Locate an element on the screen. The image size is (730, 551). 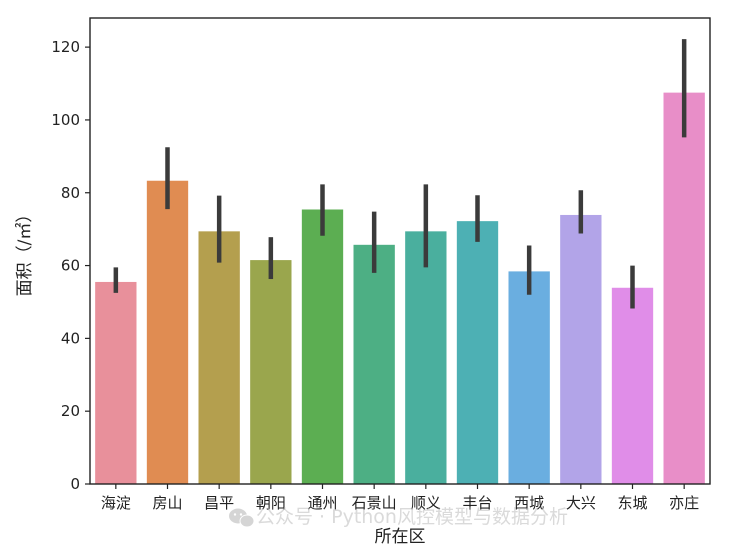
x-tick-label-8: 西城 is located at coordinates (529, 503).